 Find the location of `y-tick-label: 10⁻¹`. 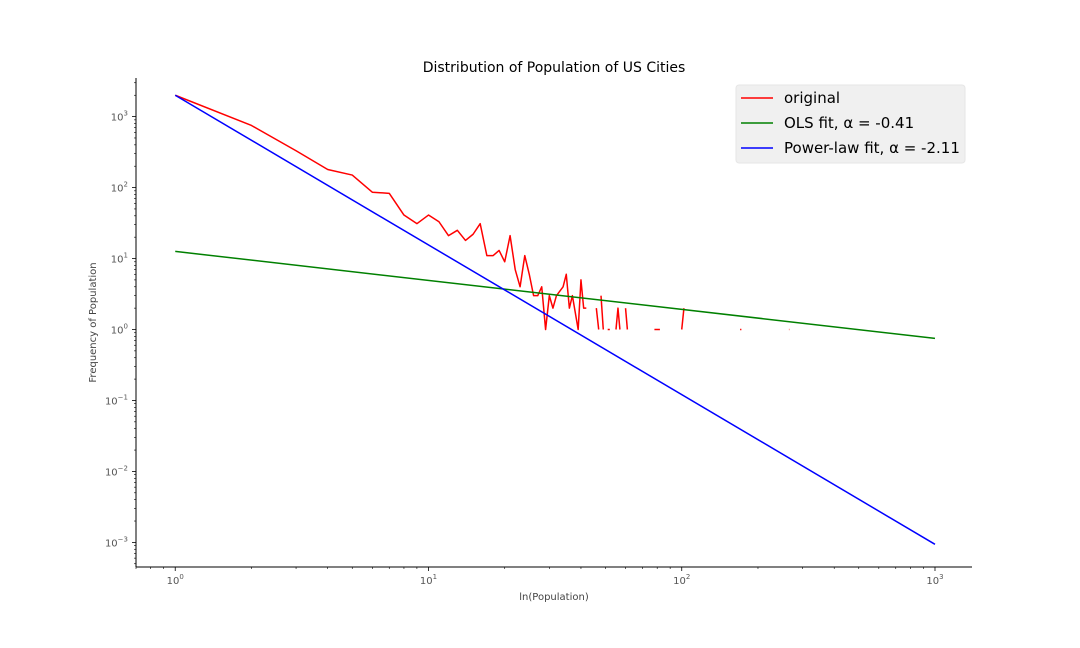

y-tick-label: 10⁻¹ is located at coordinates (116, 400).